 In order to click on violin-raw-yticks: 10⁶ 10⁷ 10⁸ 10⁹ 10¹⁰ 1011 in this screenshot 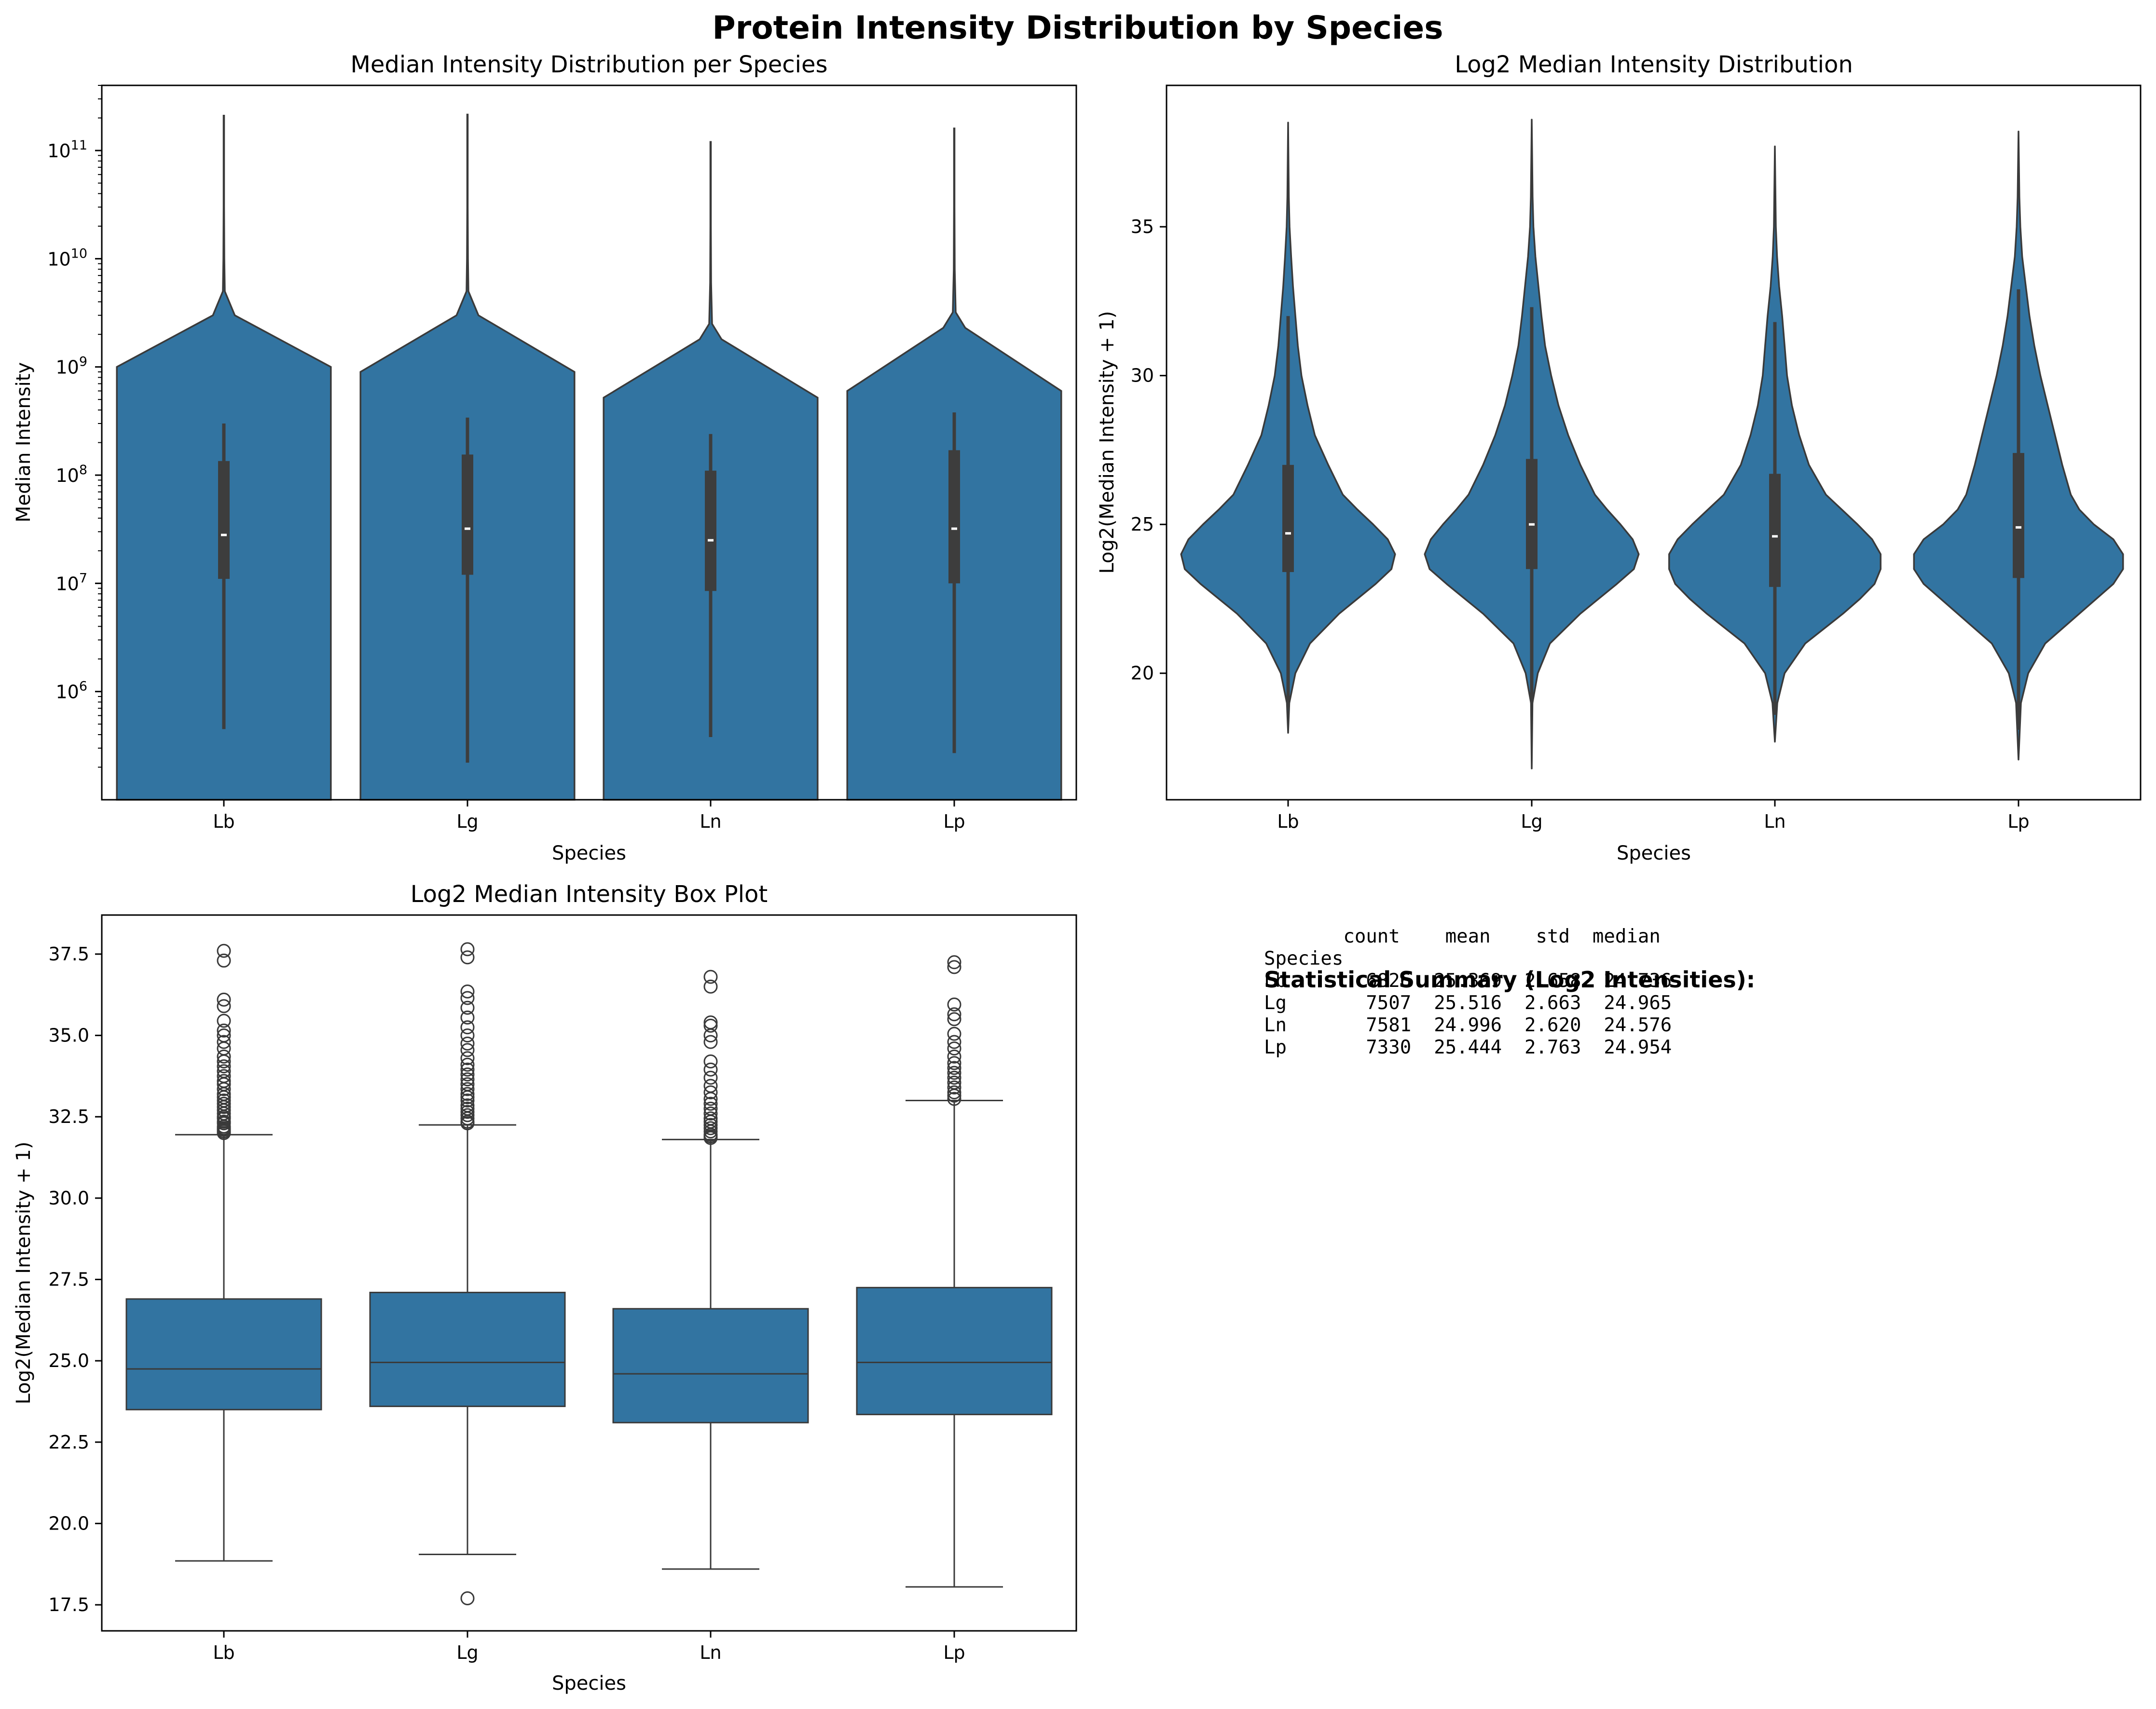, I will do `click(74, 426)`.